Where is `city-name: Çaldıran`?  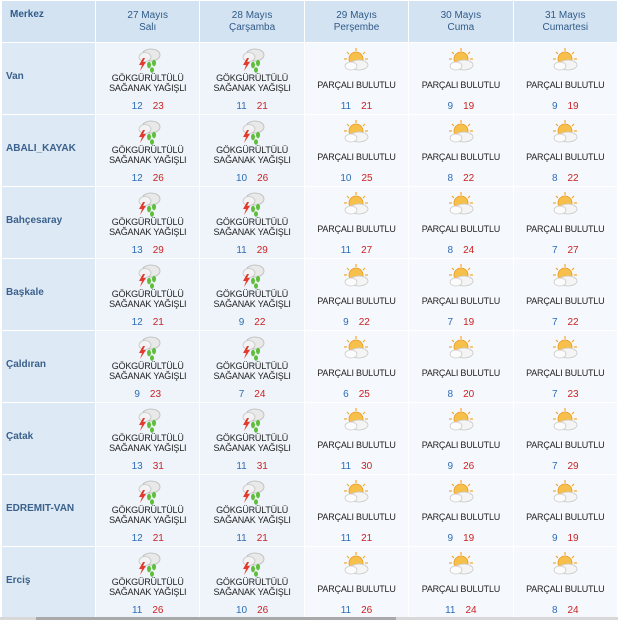
city-name: Çaldıran is located at coordinates (26, 364).